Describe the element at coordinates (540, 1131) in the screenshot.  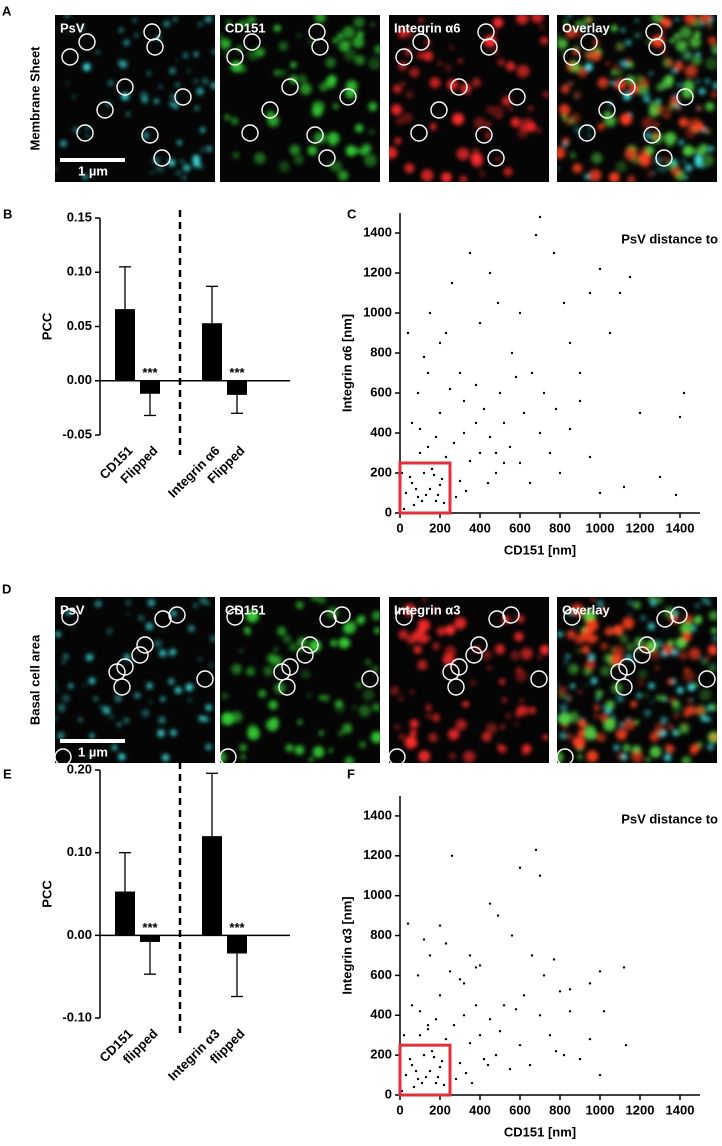
I see `x-axis-label: CD151 [nm]` at that location.